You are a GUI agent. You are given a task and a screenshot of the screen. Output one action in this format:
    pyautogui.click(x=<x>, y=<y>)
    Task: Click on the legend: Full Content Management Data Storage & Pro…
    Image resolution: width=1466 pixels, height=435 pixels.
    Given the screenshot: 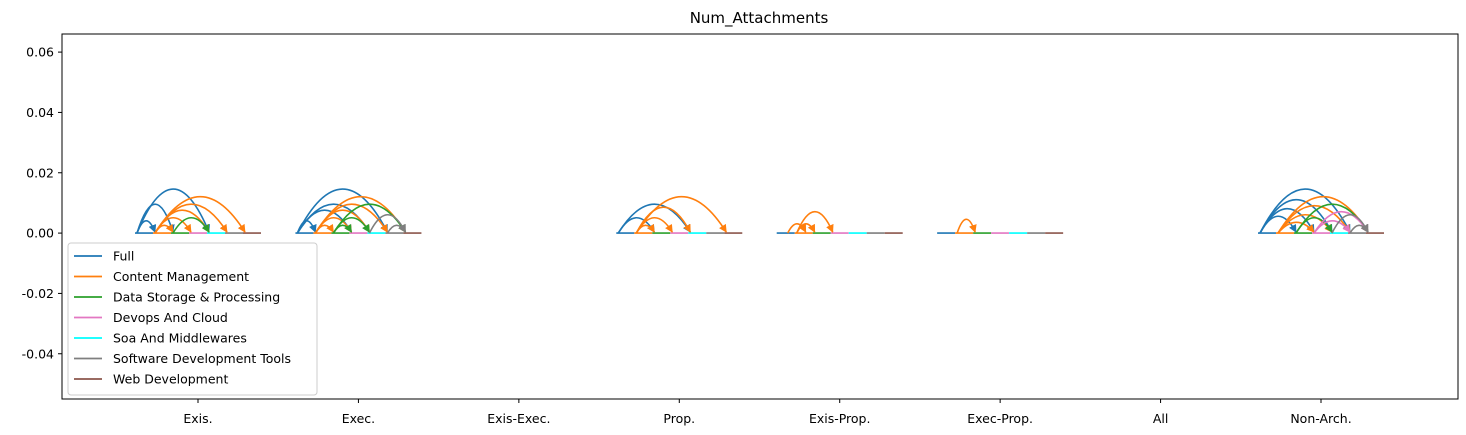 What is the action you would take?
    pyautogui.click(x=192, y=319)
    